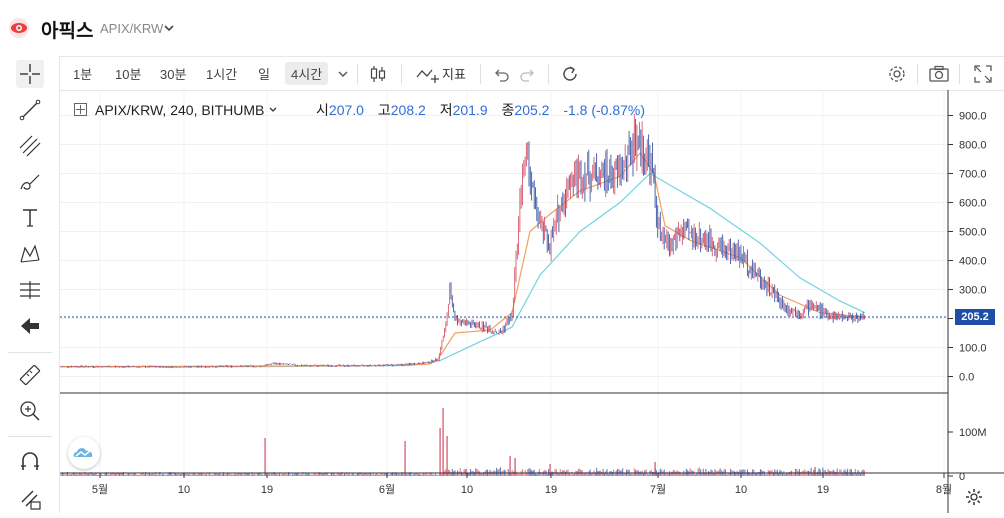  I want to click on fib-channel-tool, so click(30, 146).